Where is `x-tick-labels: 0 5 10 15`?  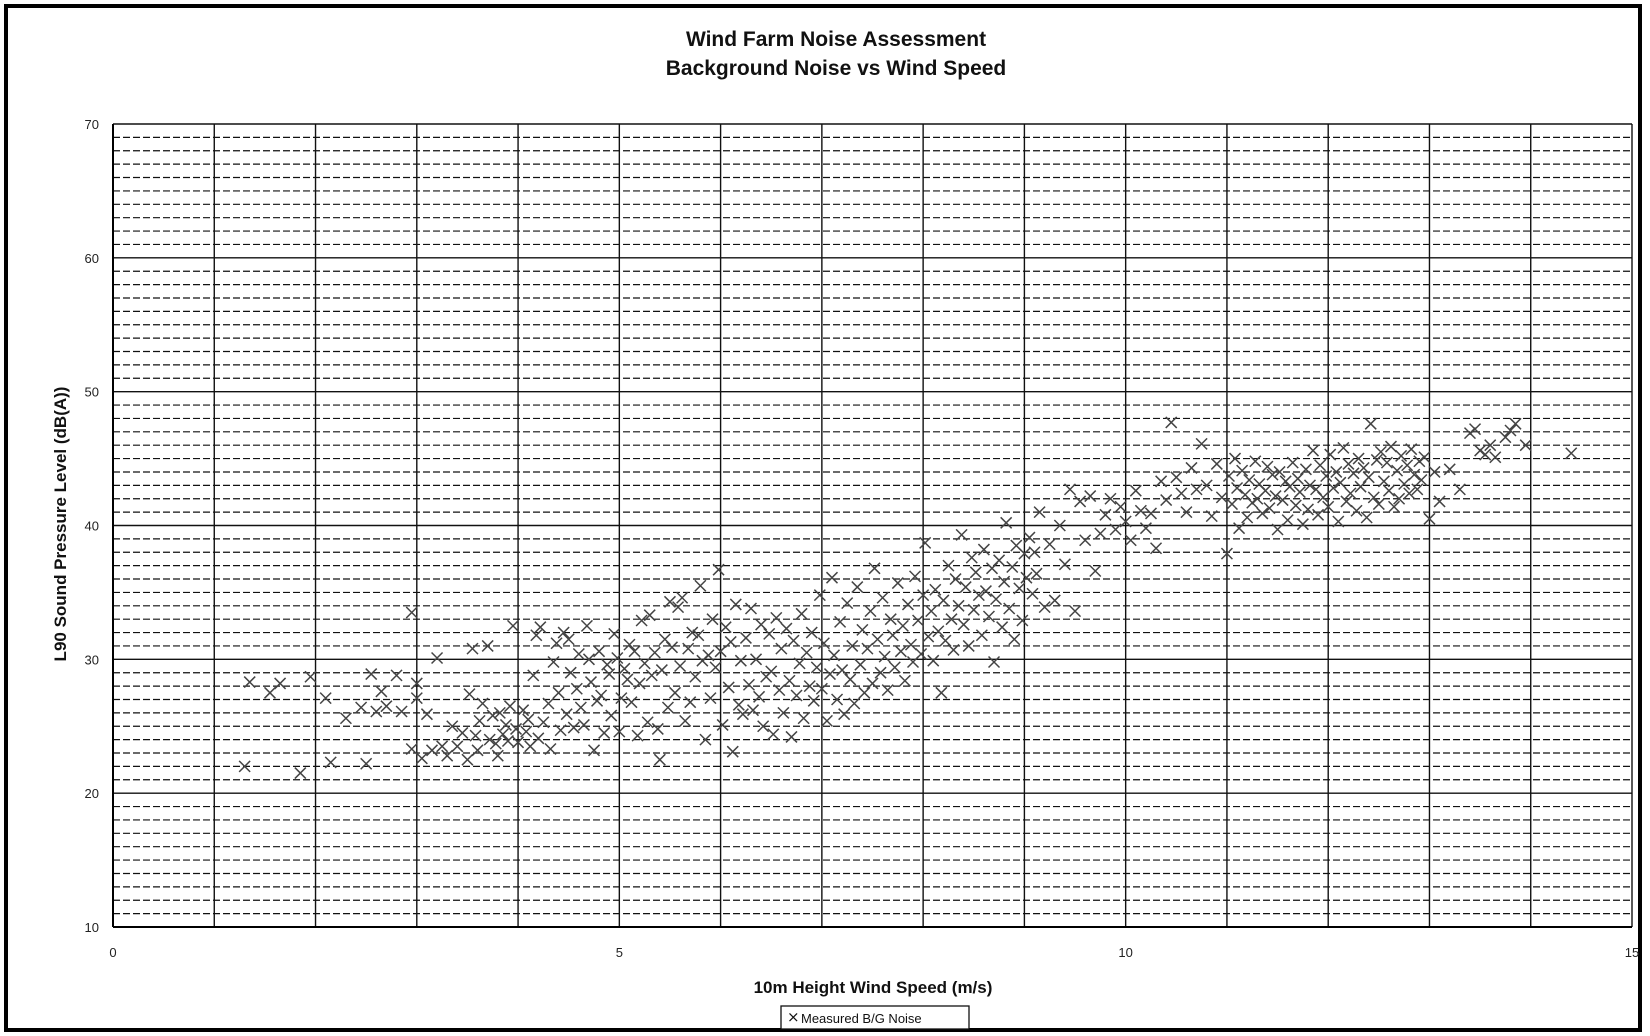
x-tick-labels: 0 5 10 15 is located at coordinates (874, 952).